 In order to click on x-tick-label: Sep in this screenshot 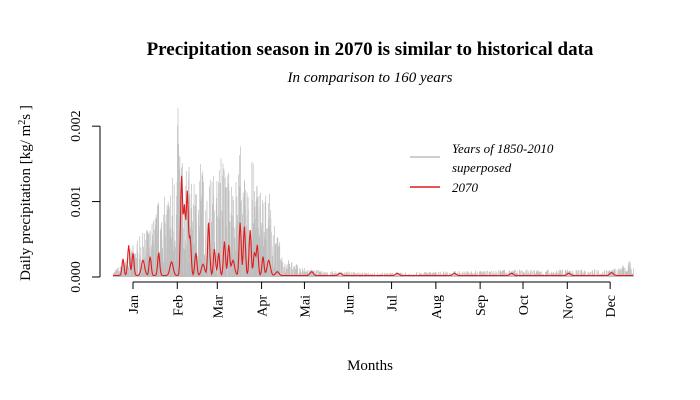, I will do `click(481, 305)`.